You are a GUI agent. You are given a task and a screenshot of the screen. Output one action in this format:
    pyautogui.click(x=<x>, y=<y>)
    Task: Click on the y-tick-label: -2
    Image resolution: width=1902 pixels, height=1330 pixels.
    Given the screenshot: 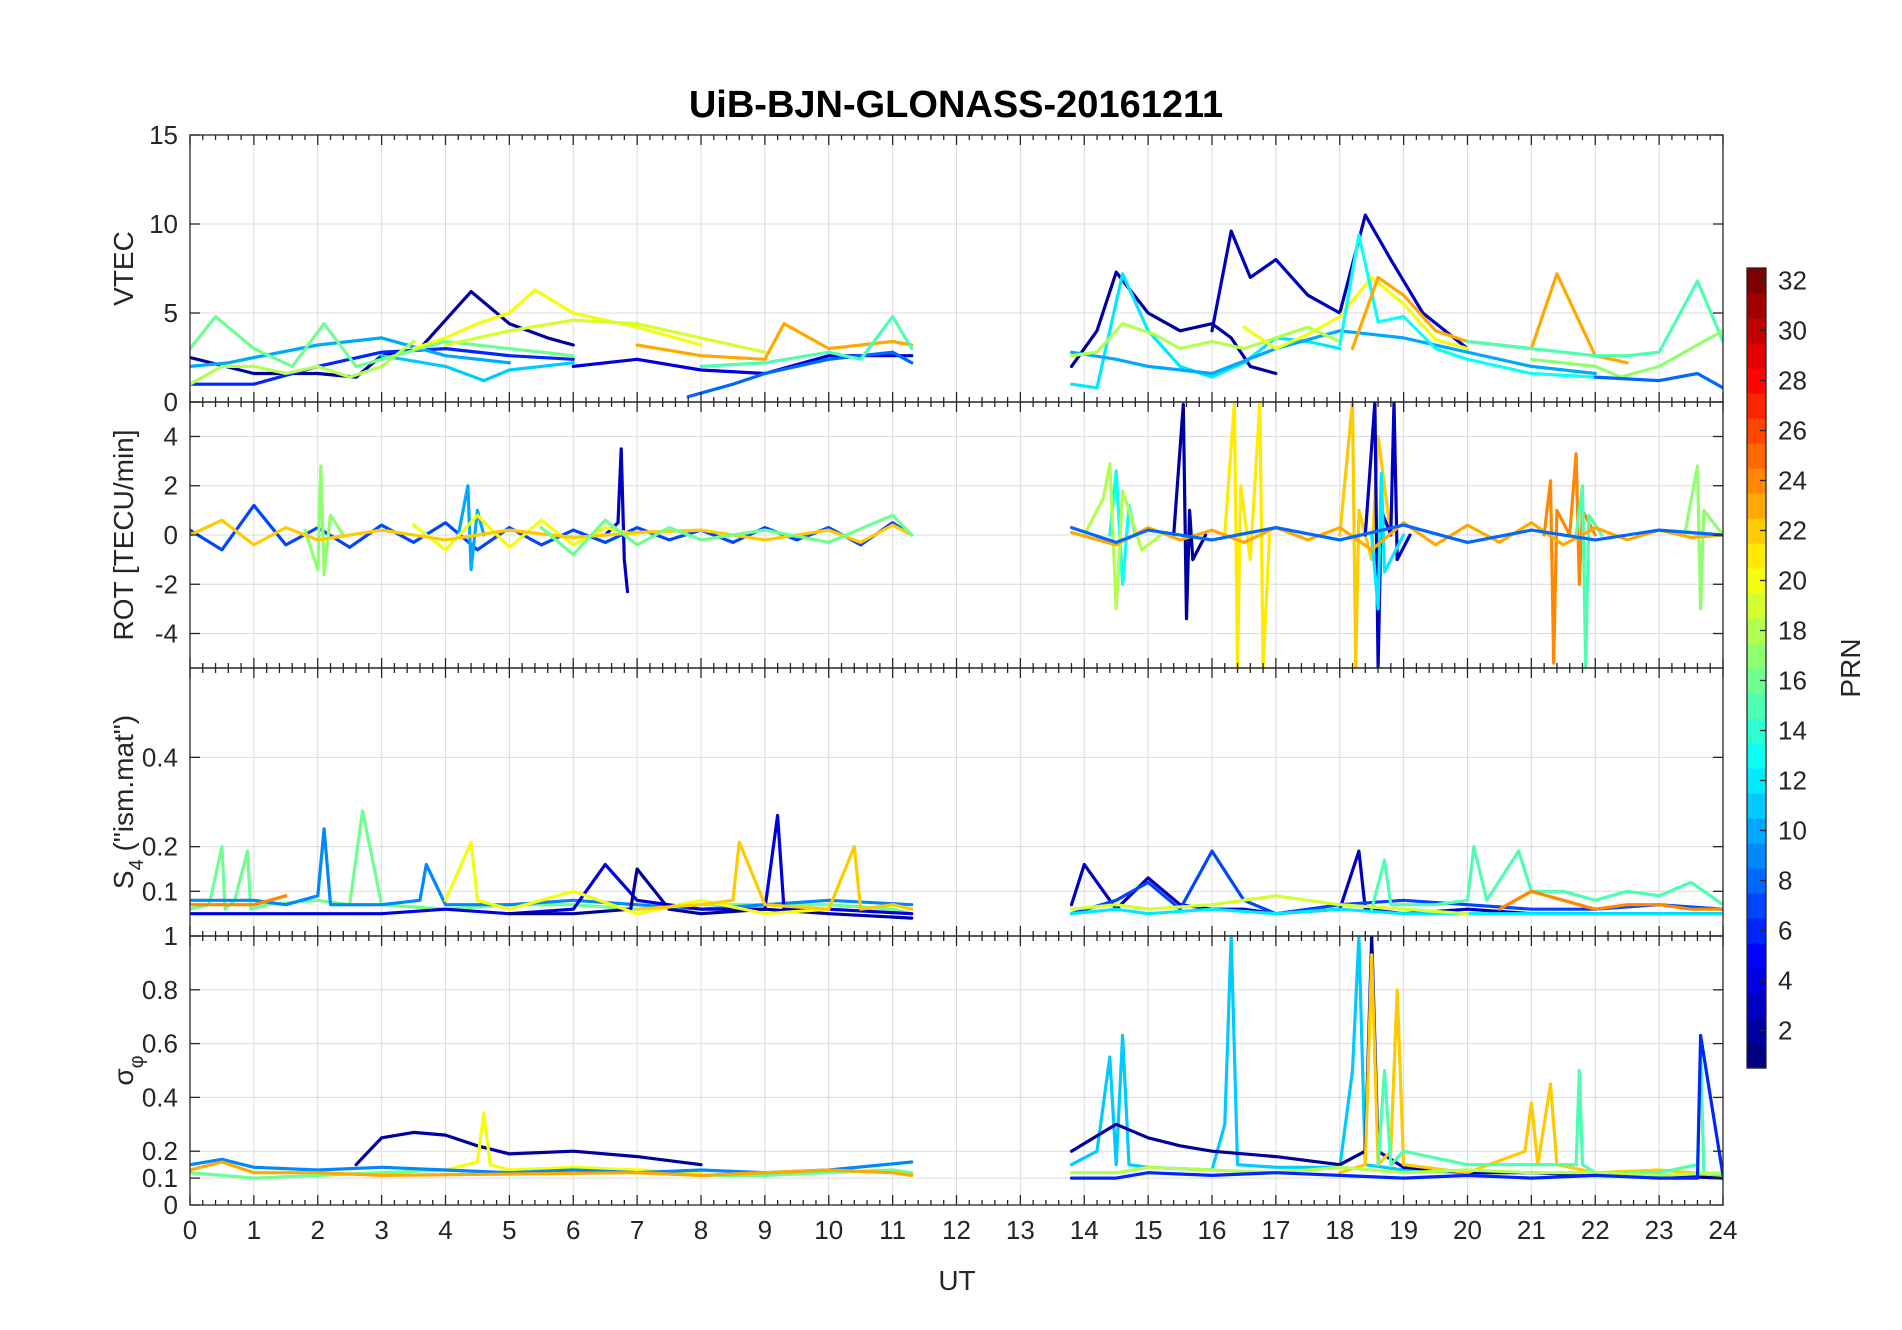 What is the action you would take?
    pyautogui.click(x=166, y=584)
    